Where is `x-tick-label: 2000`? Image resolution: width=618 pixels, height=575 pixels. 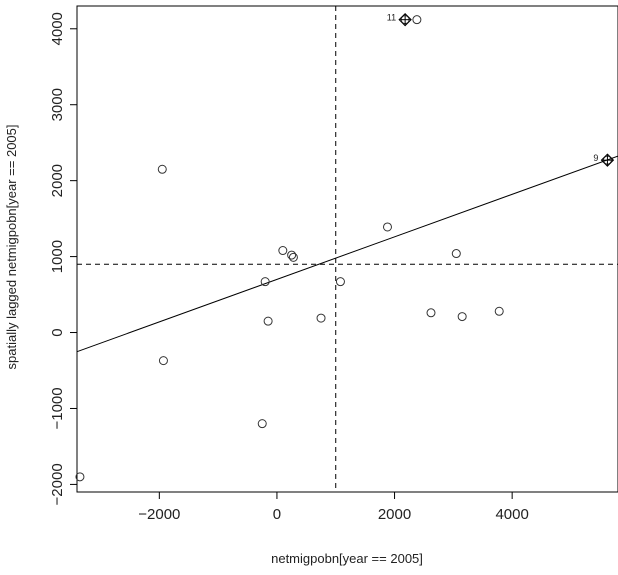
x-tick-label: 2000 is located at coordinates (394, 514).